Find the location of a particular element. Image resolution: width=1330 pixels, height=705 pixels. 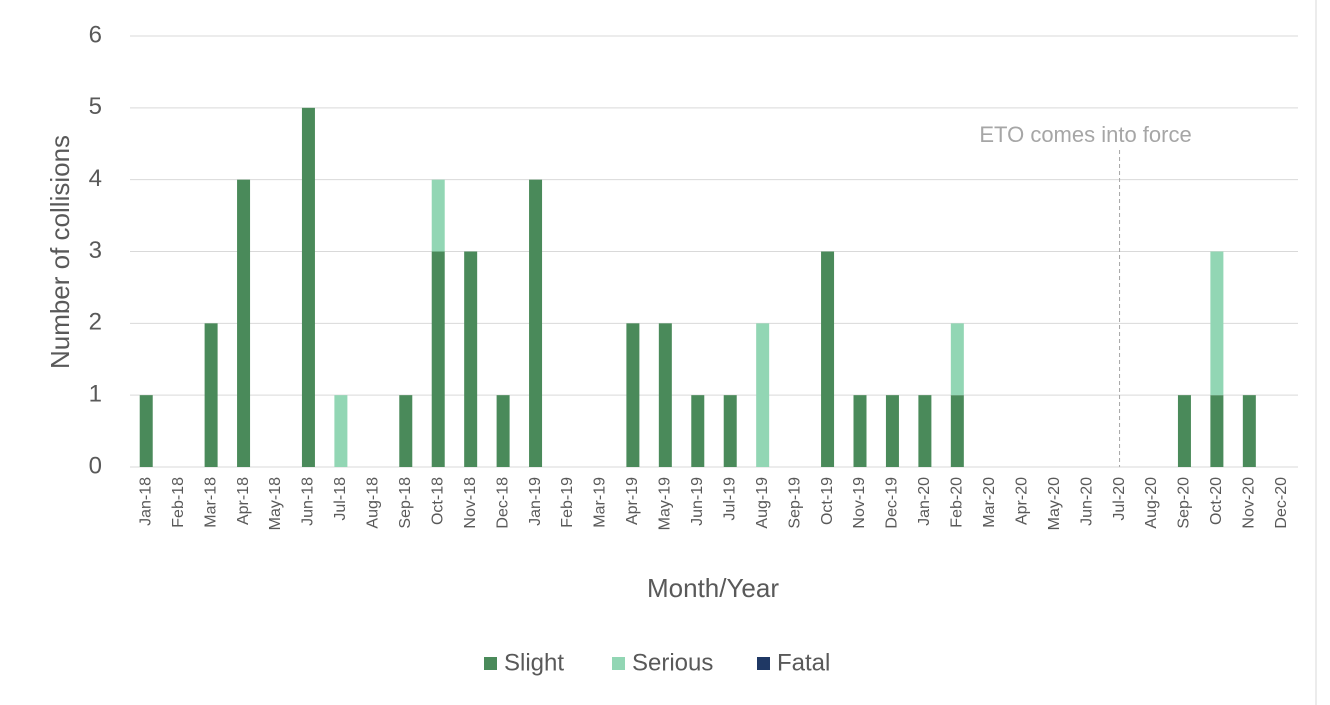

x-tick-label: Feb-20 is located at coordinates (957, 502).